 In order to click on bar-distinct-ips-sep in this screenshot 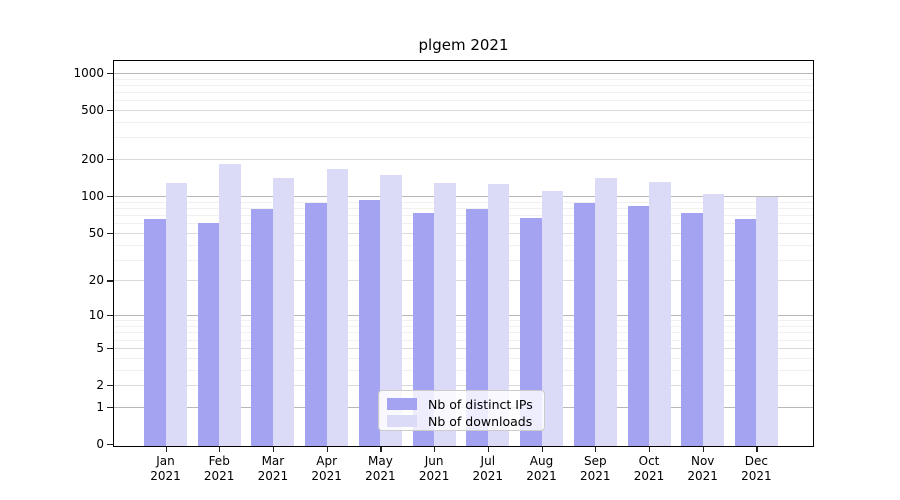, I will do `click(584, 324)`.